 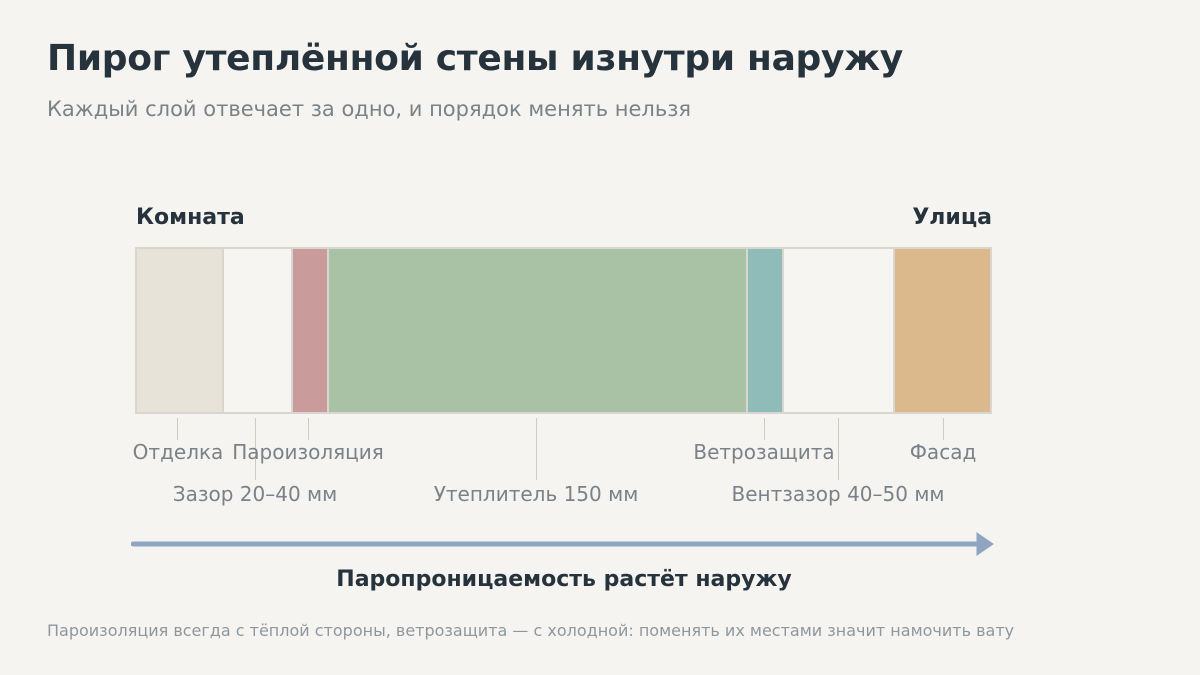 What do you see at coordinates (764, 429) in the screenshot?
I see `leader-wind-barrier` at bounding box center [764, 429].